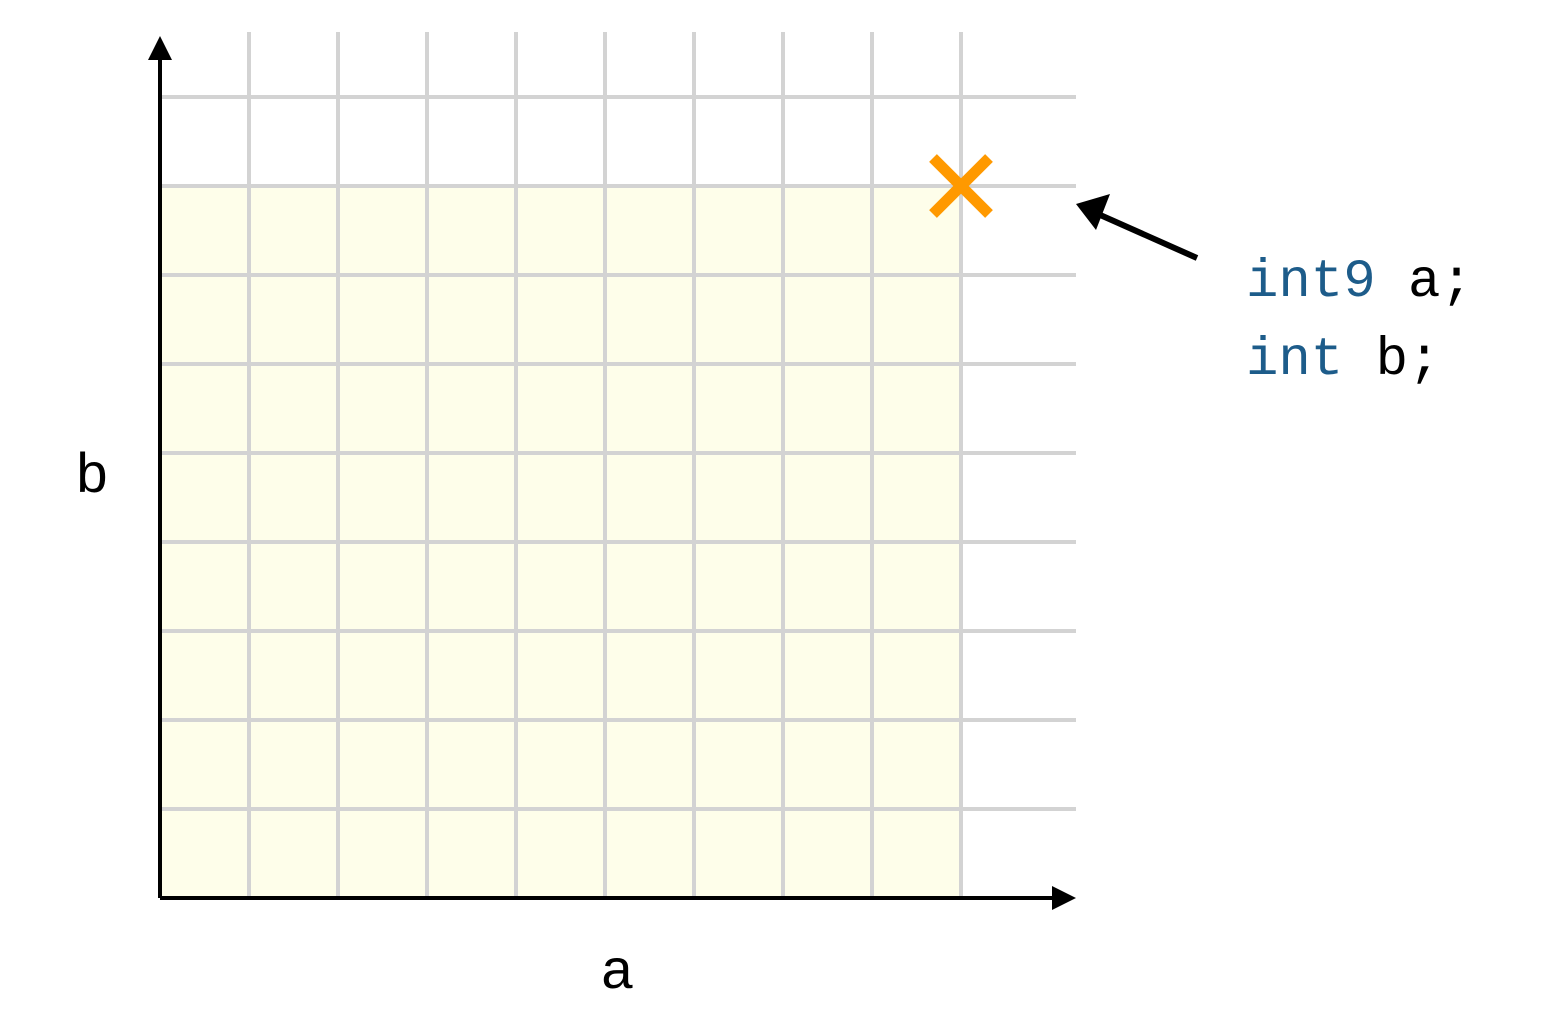  I want to click on code-line-1-keyword: int9, so click(1311, 282).